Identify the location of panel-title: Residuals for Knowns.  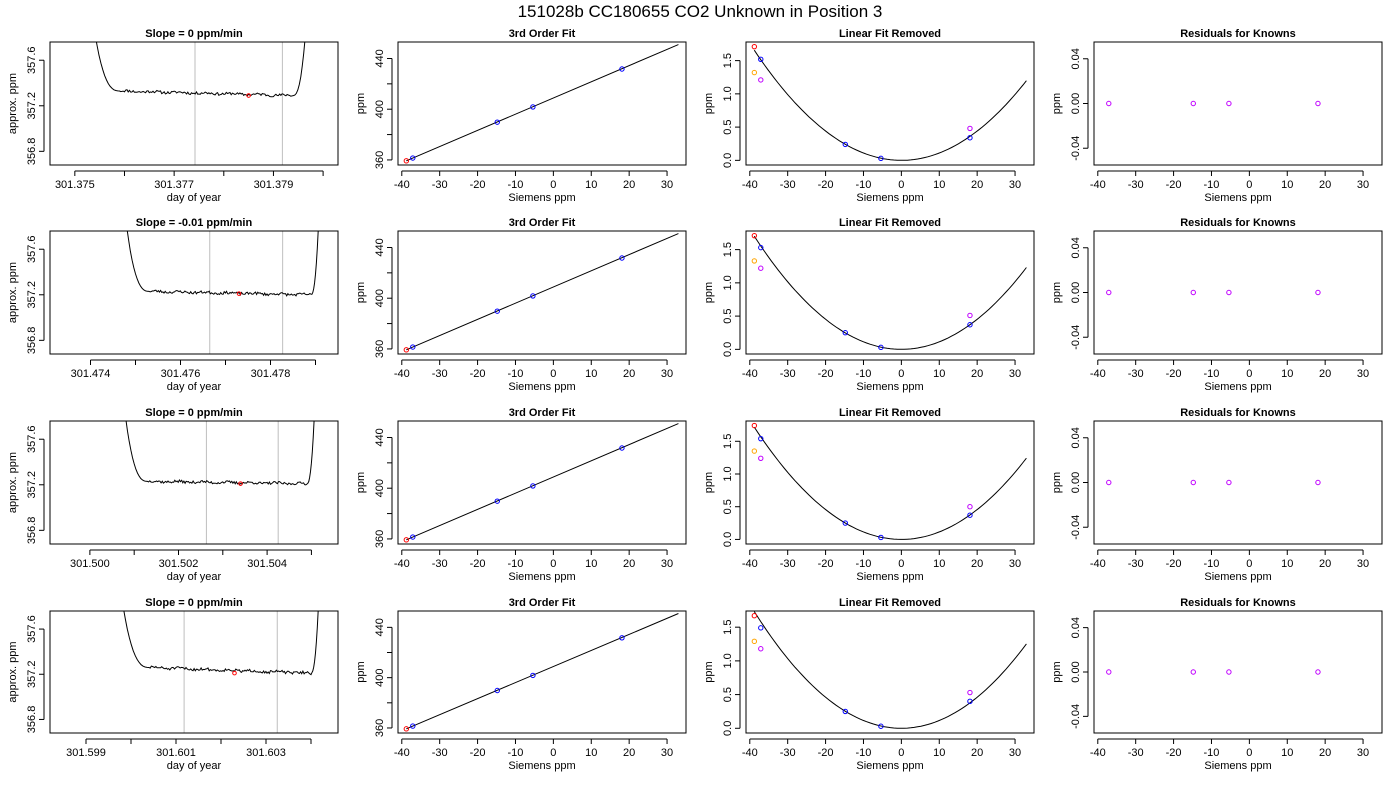
(1238, 413).